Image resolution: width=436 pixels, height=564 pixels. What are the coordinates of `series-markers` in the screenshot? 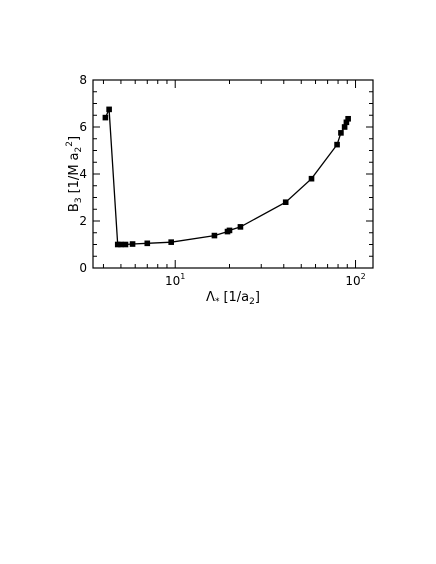 It's located at (226, 177).